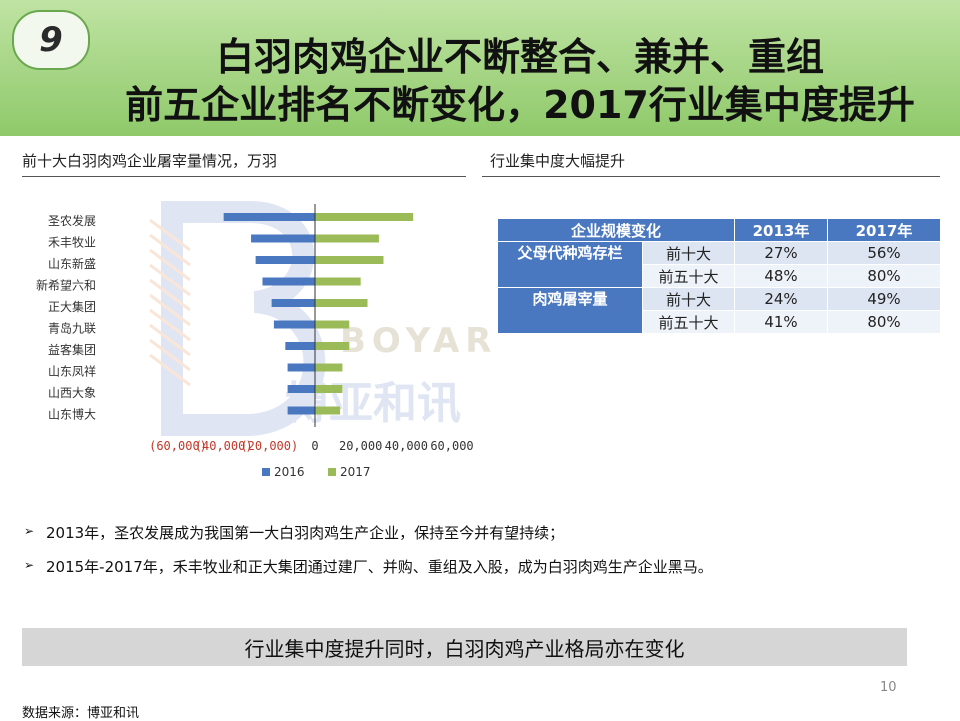 The width and height of the screenshot is (960, 721). I want to click on table-section-title: 行业集中度大幅提升, so click(558, 161).